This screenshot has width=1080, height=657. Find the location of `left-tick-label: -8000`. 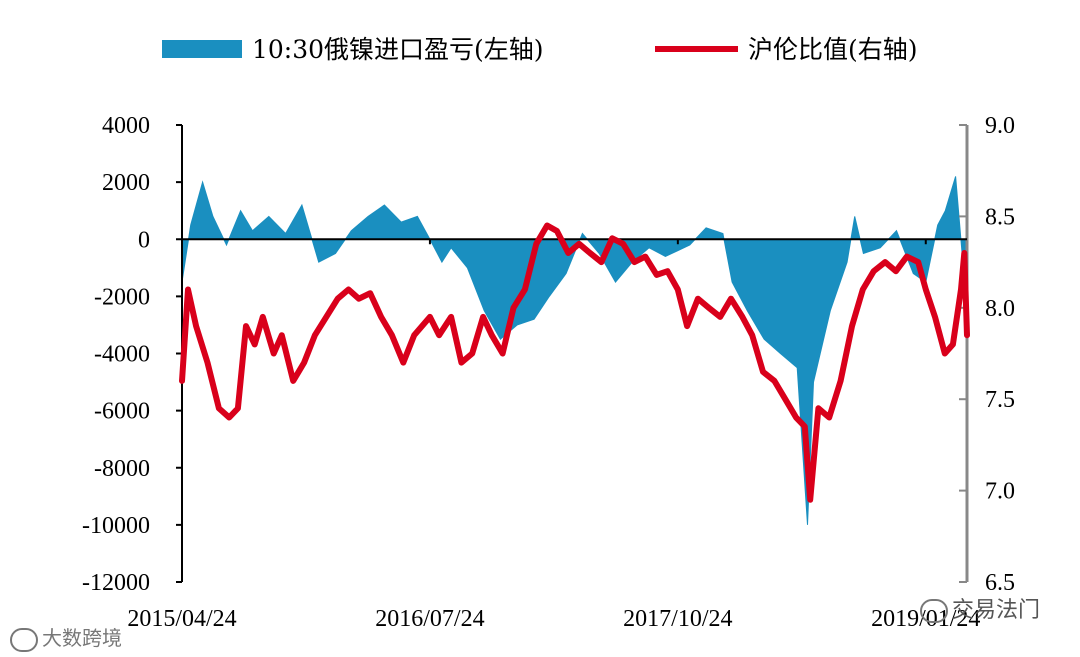

left-tick-label: -8000 is located at coordinates (122, 469).